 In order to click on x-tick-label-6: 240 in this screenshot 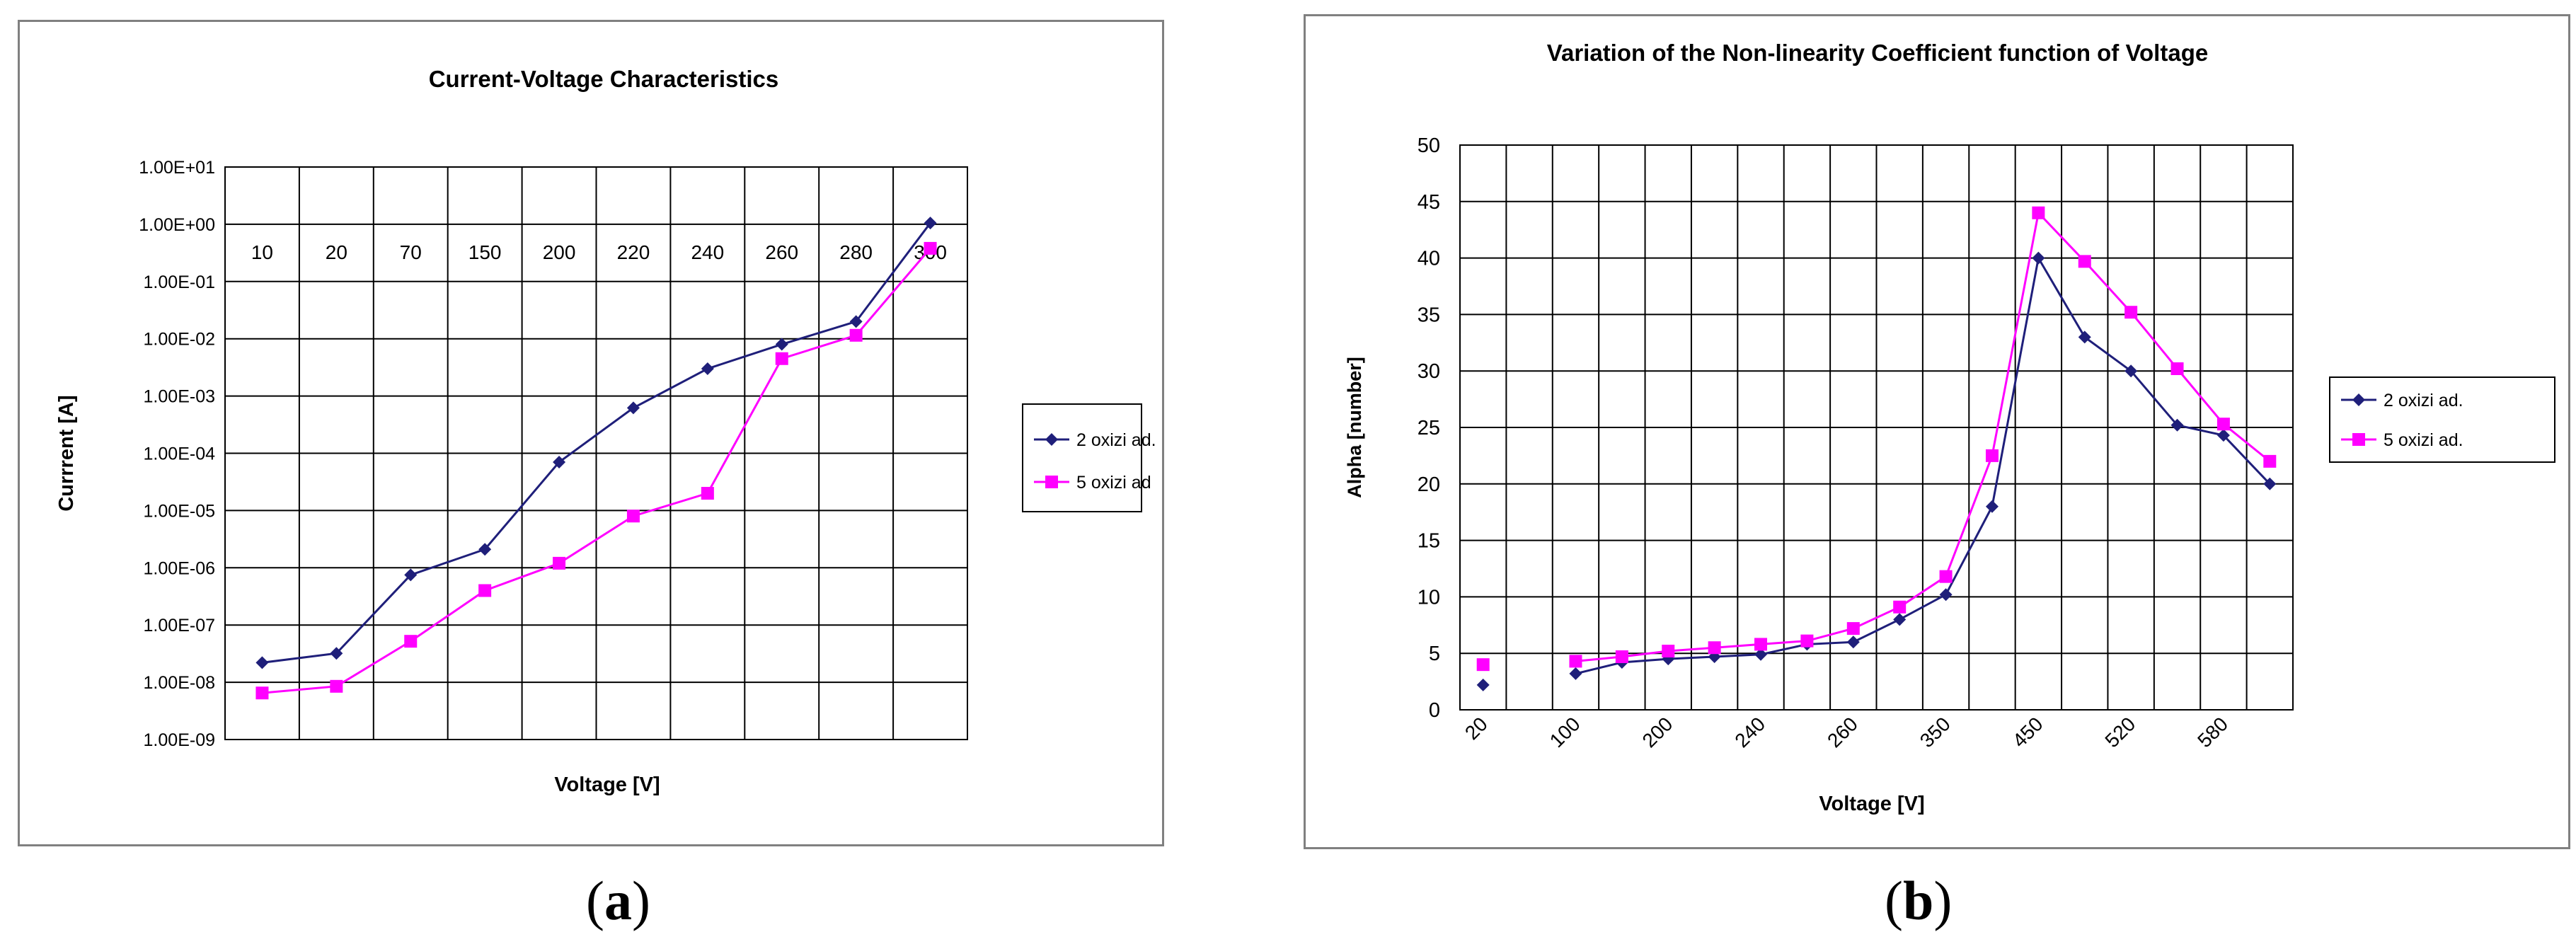, I will do `click(708, 252)`.